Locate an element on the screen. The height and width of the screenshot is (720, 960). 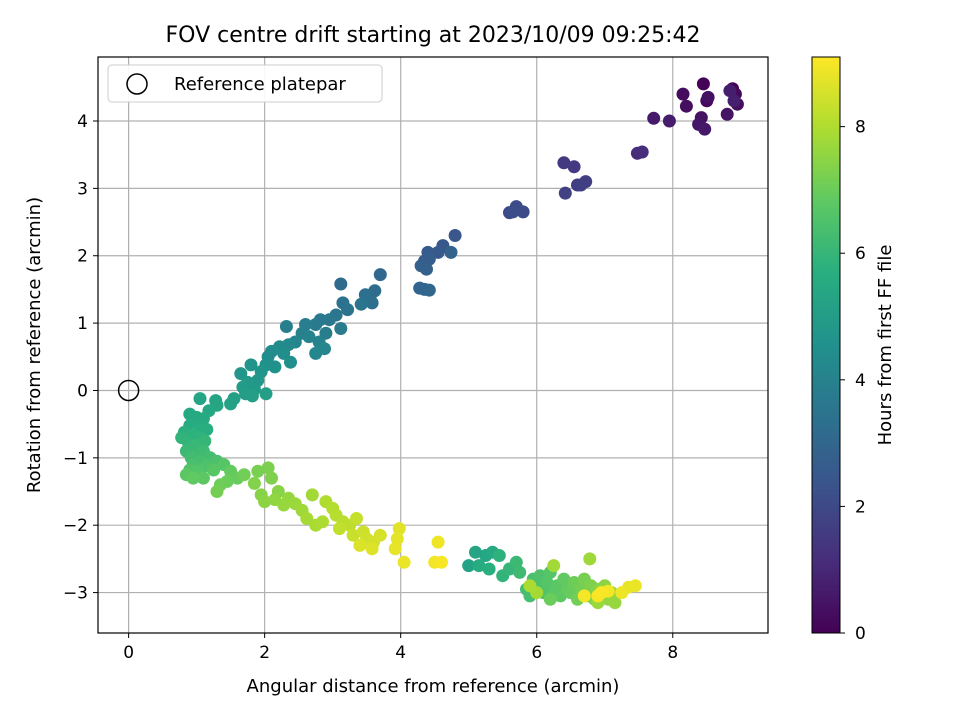
colorbar-tick-label: 8 is located at coordinates (860, 128).